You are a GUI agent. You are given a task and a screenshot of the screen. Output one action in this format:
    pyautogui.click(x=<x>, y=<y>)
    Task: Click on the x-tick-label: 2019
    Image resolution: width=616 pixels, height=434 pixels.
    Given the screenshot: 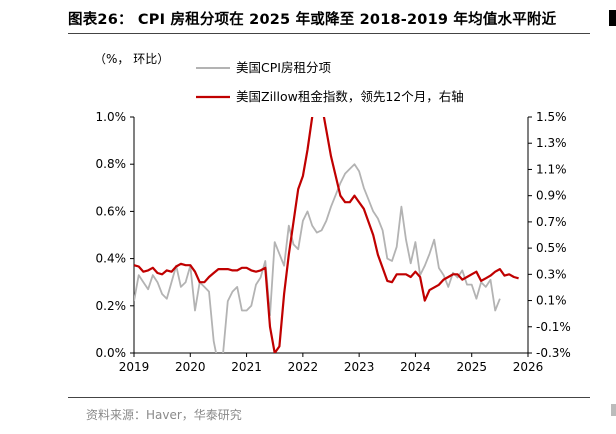 What is the action you would take?
    pyautogui.click(x=134, y=367)
    